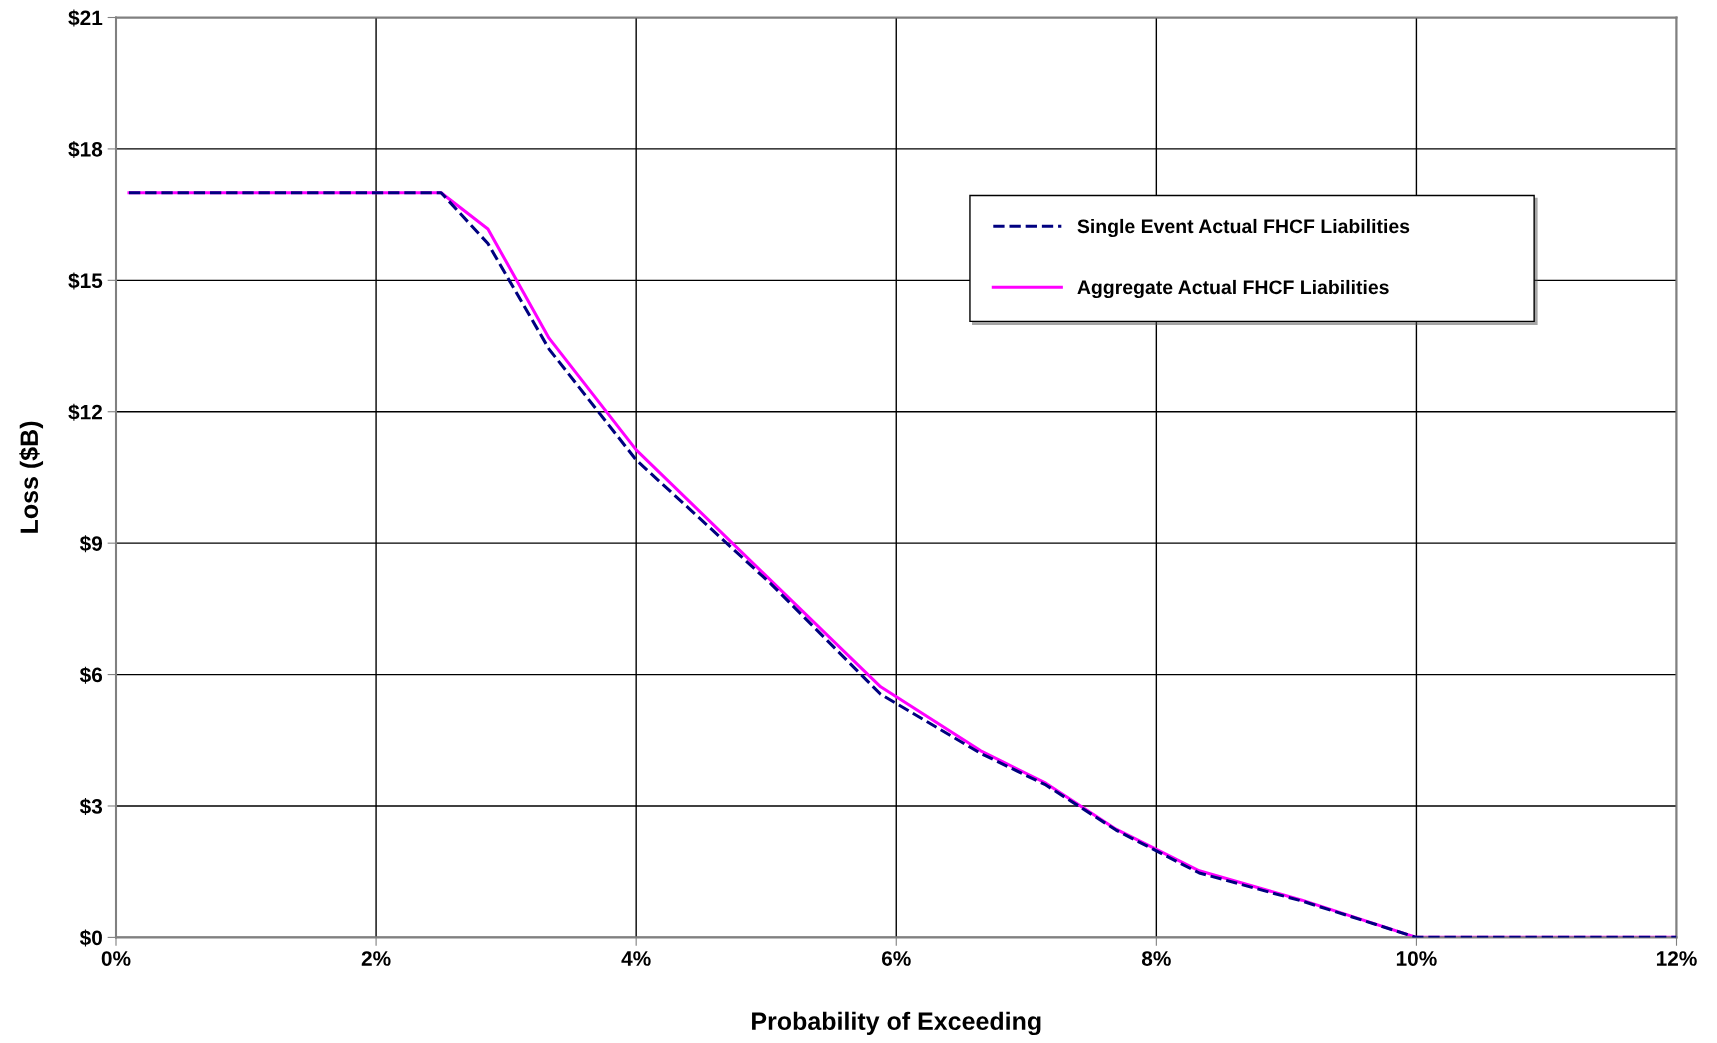 The height and width of the screenshot is (1043, 1717). Describe the element at coordinates (90, 938) in the screenshot. I see `y-tick-label: $0` at that location.